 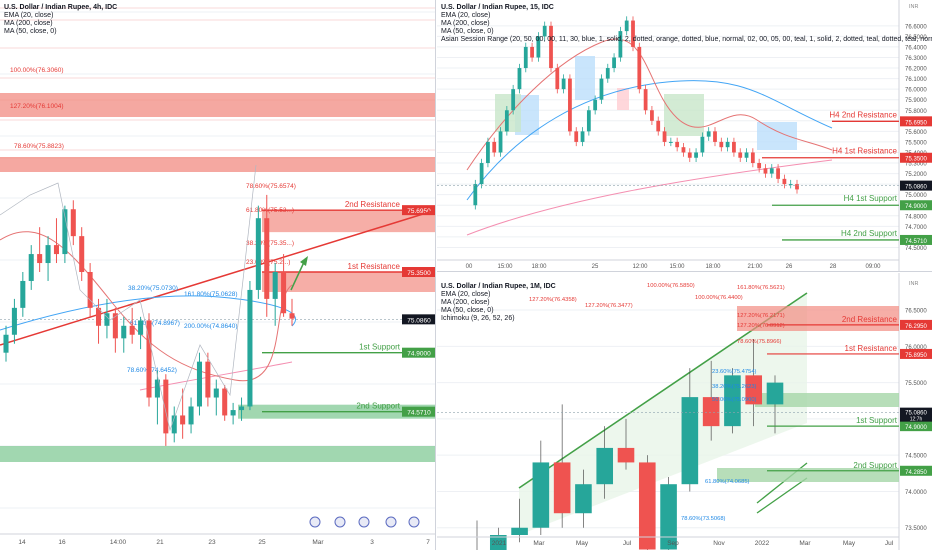 What do you see at coordinates (673, 543) in the screenshot?
I see `x-tick-label: Sep` at bounding box center [673, 543].